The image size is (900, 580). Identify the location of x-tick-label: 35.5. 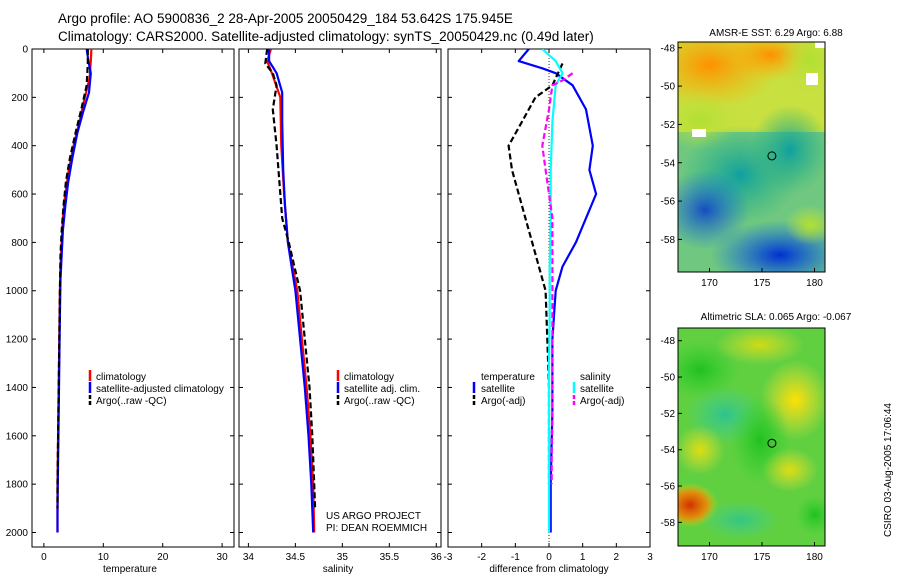
(390, 557).